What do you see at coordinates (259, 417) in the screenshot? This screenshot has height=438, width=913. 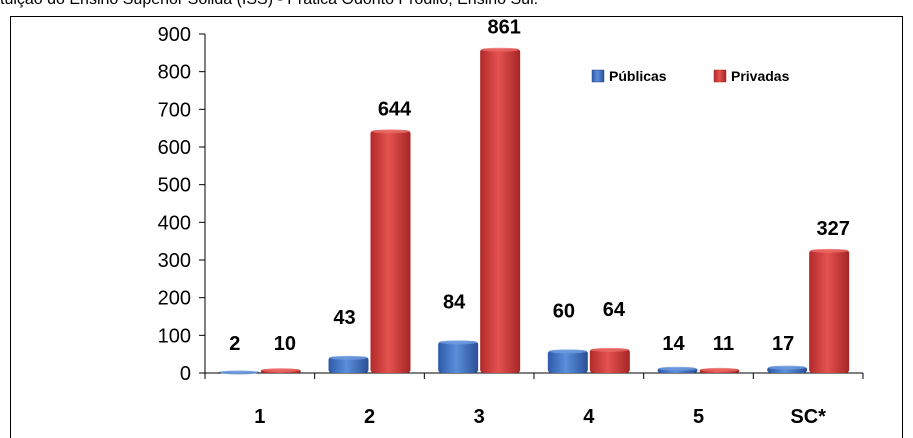 I see `x-tick-label: 1` at bounding box center [259, 417].